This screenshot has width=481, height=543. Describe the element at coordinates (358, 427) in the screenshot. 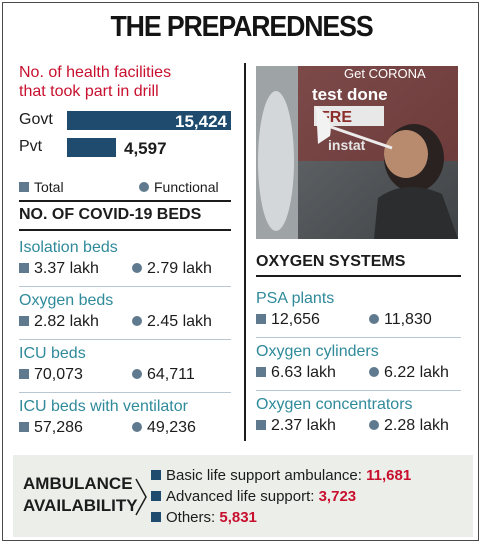

I see `metric-values: 2.37 lakh 2.28 lakh` at that location.